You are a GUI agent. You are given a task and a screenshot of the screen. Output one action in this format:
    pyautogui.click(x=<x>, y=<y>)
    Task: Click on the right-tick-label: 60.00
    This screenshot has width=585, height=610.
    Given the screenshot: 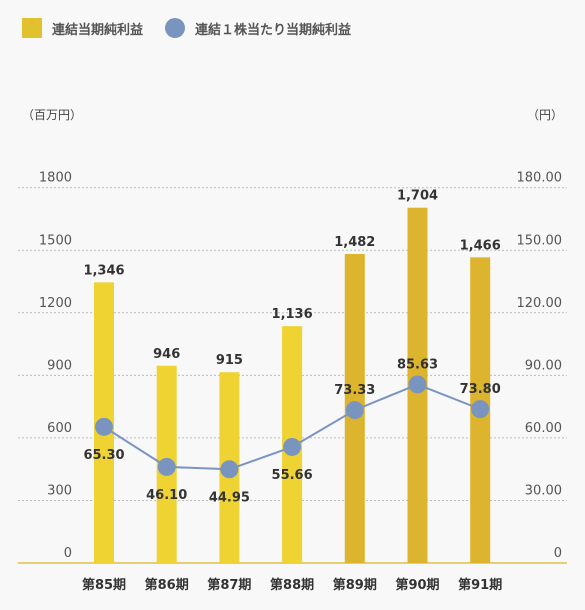 What is the action you would take?
    pyautogui.click(x=543, y=428)
    